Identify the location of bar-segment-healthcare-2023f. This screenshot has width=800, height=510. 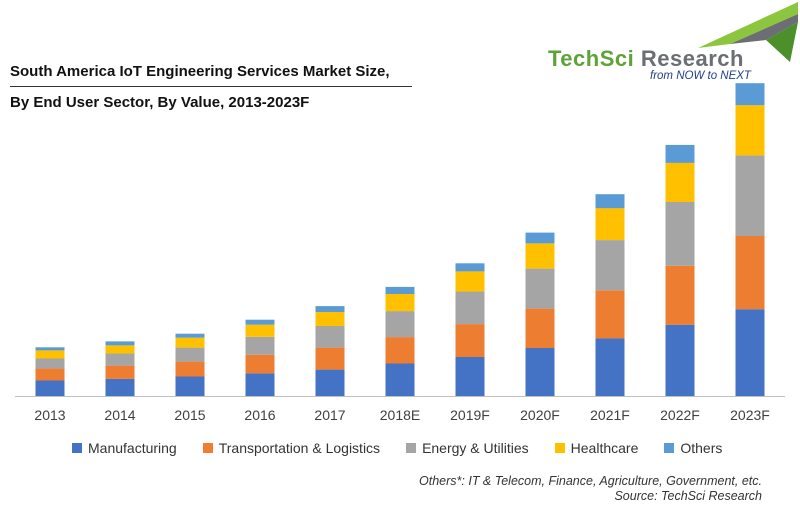
(750, 130).